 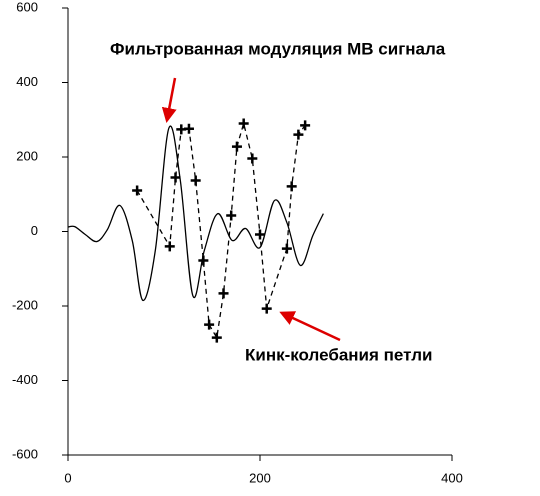 I want to click on y-tick-label: 200, so click(x=27, y=155).